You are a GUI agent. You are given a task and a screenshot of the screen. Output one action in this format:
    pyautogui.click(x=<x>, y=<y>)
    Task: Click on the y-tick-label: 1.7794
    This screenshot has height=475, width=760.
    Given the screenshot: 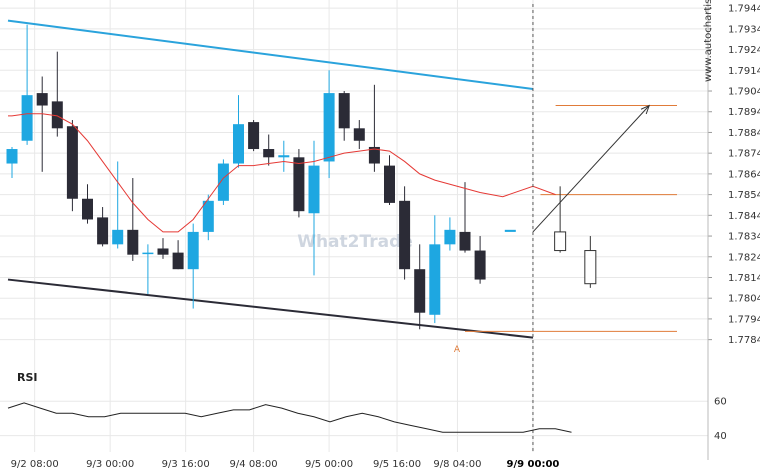 What is the action you would take?
    pyautogui.click(x=744, y=319)
    